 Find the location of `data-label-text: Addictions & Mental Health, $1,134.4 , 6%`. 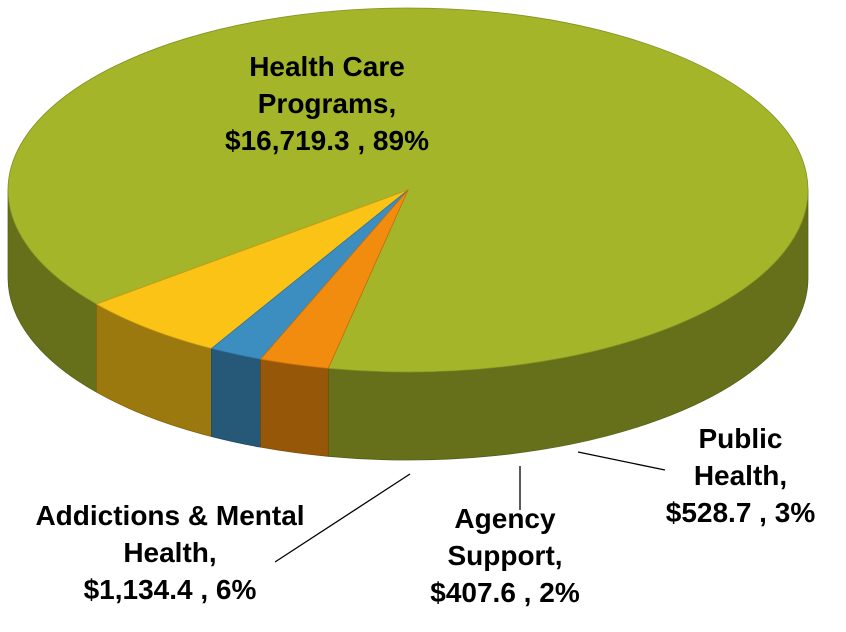

data-label-text: Addictions & Mental Health, $1,134.4 , 6% is located at coordinates (170, 552).